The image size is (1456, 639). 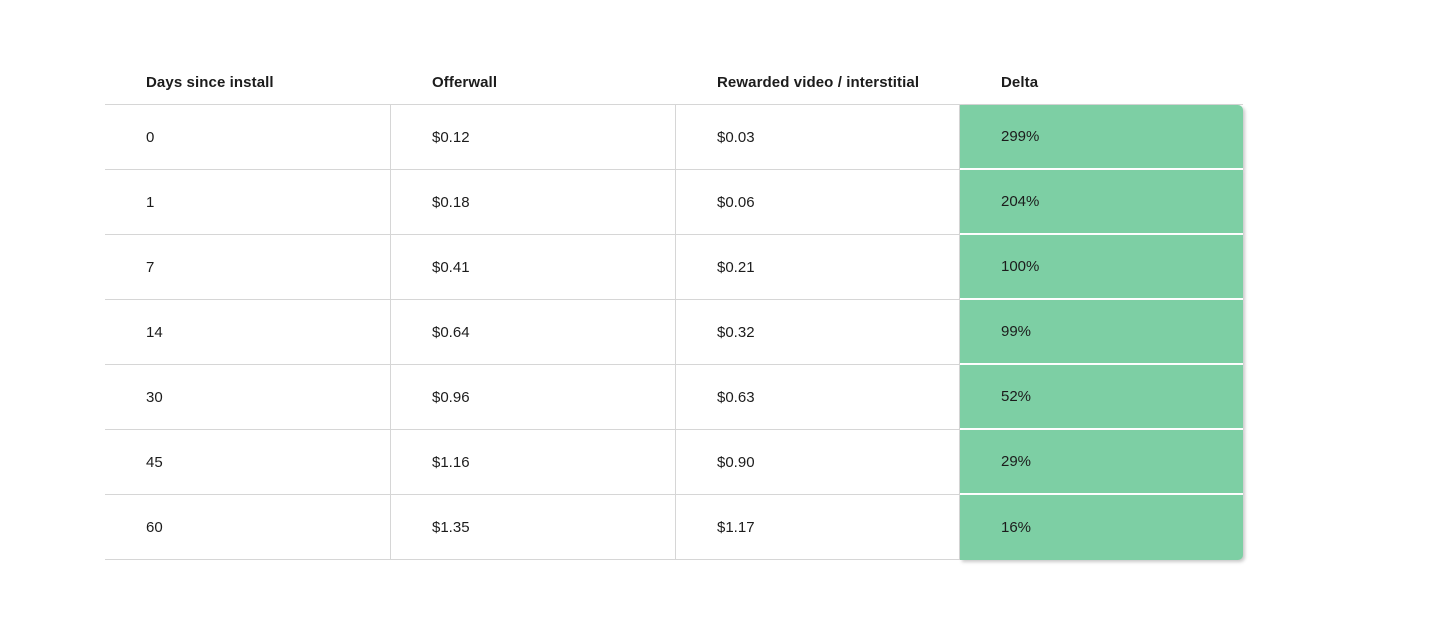 I want to click on table-row: 0 $0.12 $0.03 299%, so click(x=674, y=137).